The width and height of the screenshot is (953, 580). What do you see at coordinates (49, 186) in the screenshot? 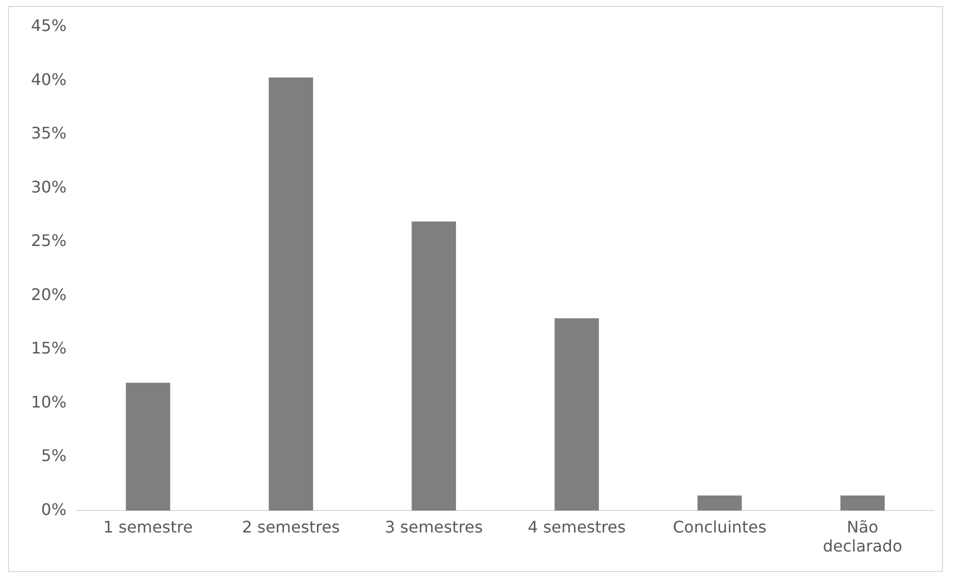
I see `y-tick-label: 30%` at bounding box center [49, 186].